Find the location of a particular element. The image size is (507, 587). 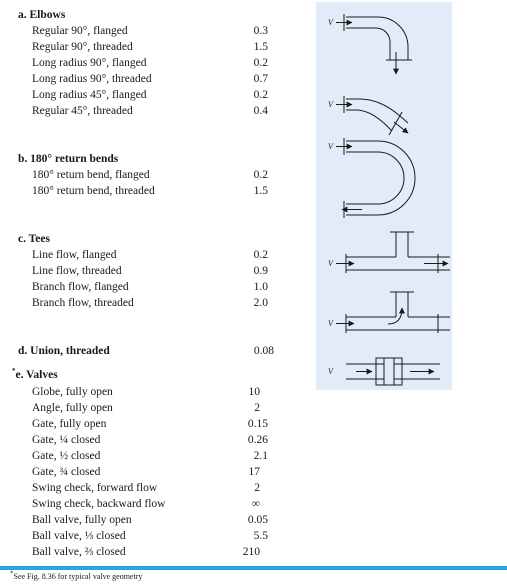

valve-k-1: 10 is located at coordinates (254, 392).